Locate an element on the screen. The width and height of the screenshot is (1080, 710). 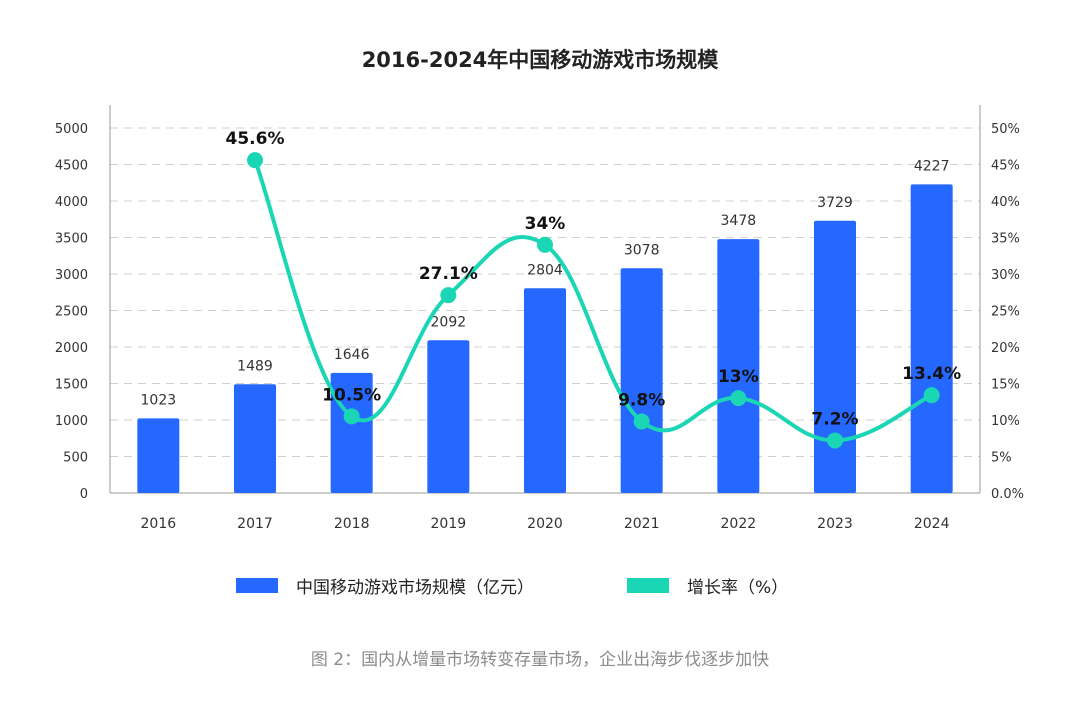
y-tick-right: 30% is located at coordinates (1005, 275).